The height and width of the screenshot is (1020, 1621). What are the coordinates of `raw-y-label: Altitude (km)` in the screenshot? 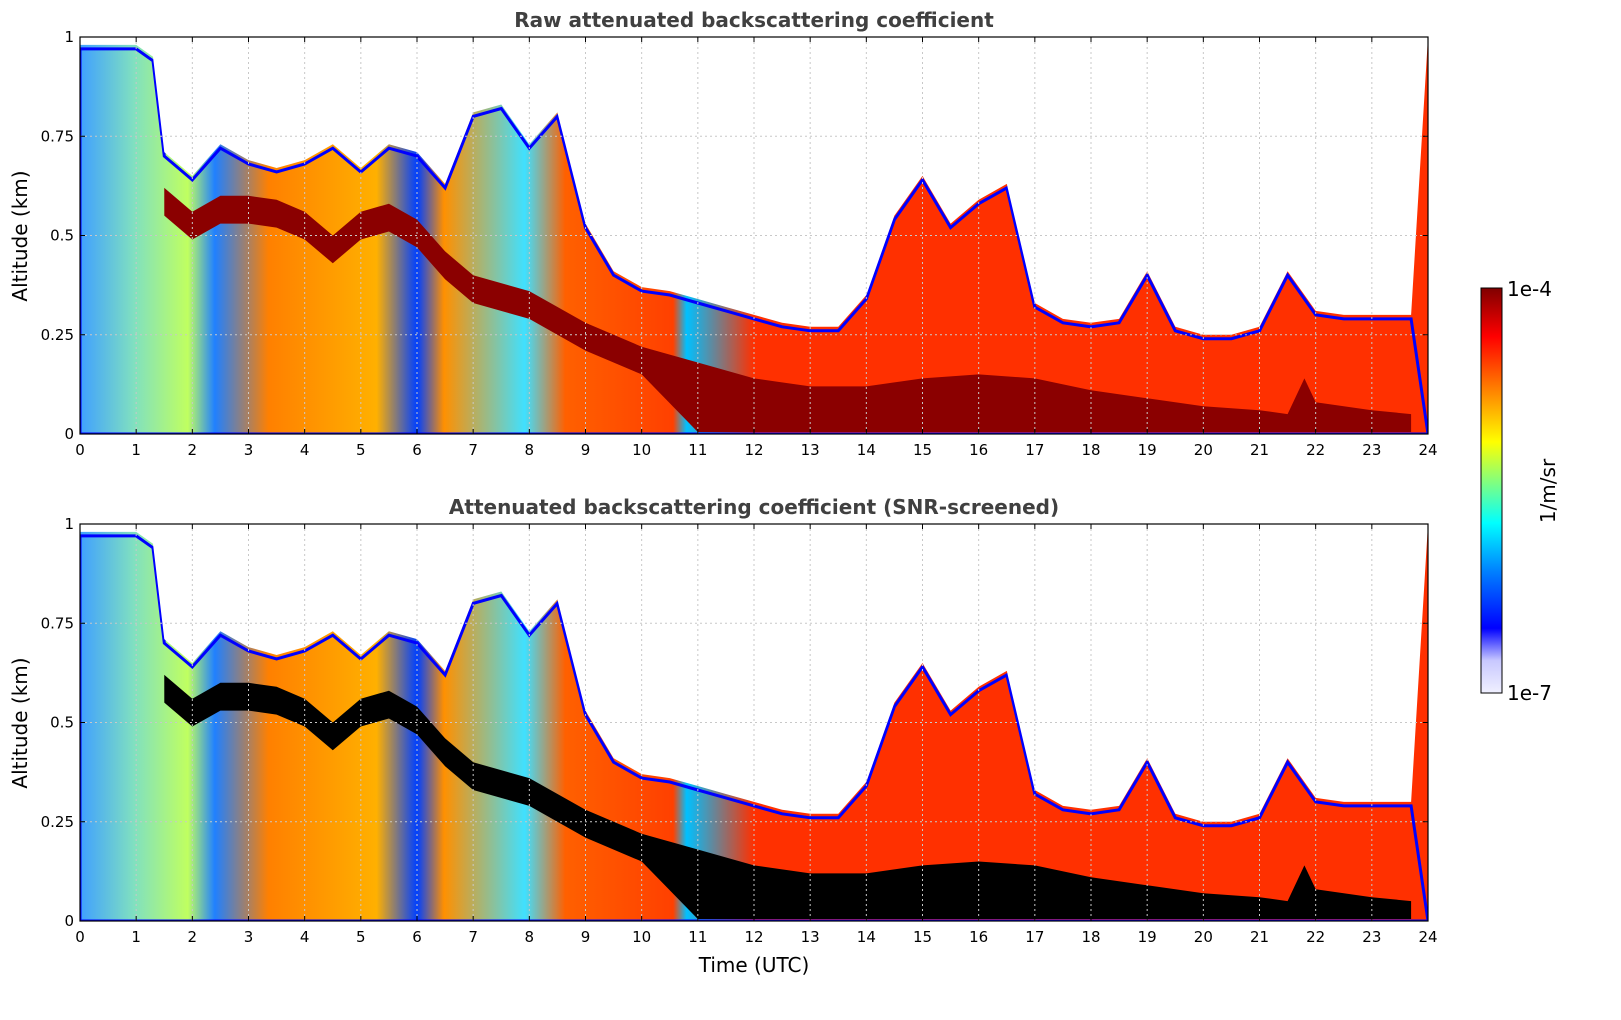 It's located at (20, 235).